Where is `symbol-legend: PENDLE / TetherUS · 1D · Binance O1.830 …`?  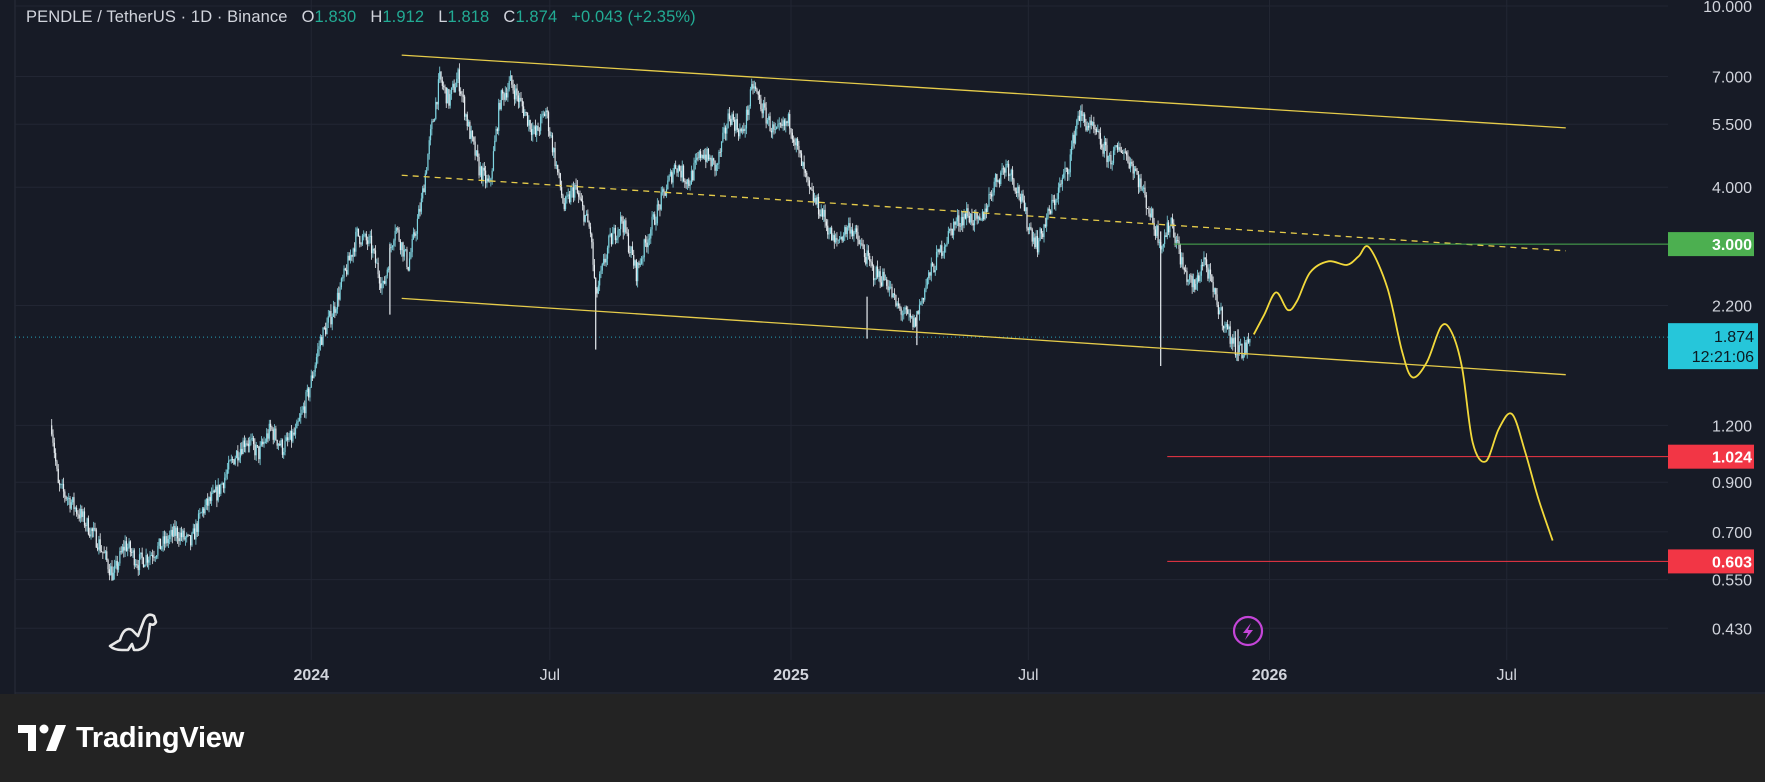 symbol-legend: PENDLE / TetherUS · 1D · Binance O1.830 … is located at coordinates (361, 17).